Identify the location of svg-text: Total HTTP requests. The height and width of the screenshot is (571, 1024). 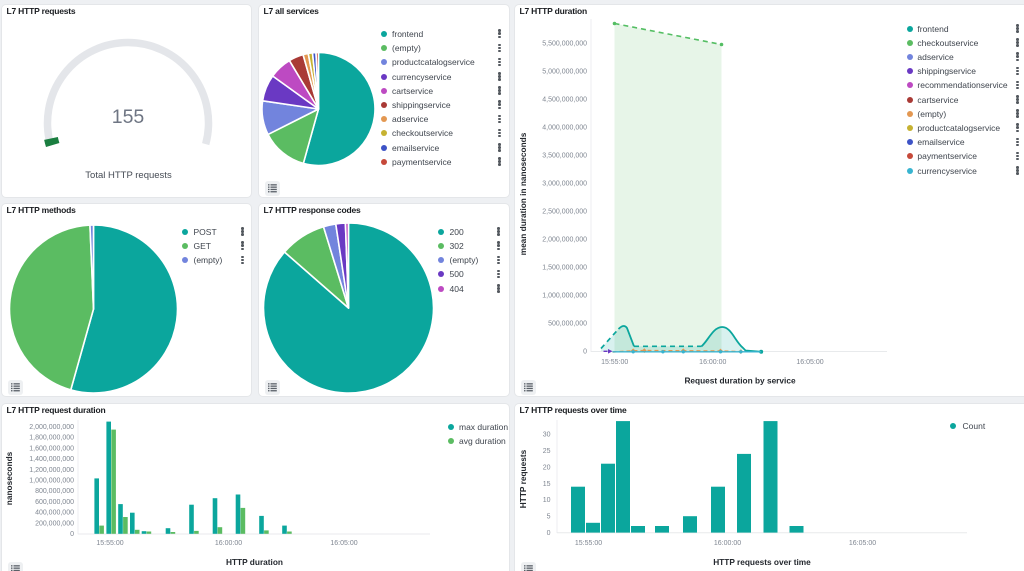
(128, 175).